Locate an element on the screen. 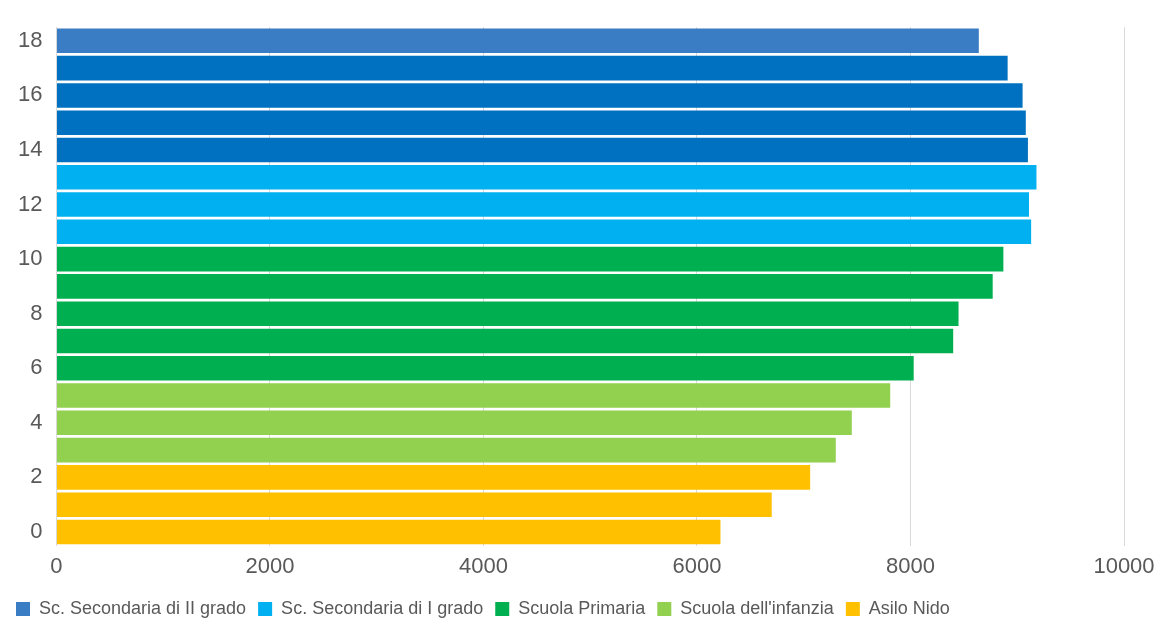  y-tick-label: 2 is located at coordinates (36, 476).